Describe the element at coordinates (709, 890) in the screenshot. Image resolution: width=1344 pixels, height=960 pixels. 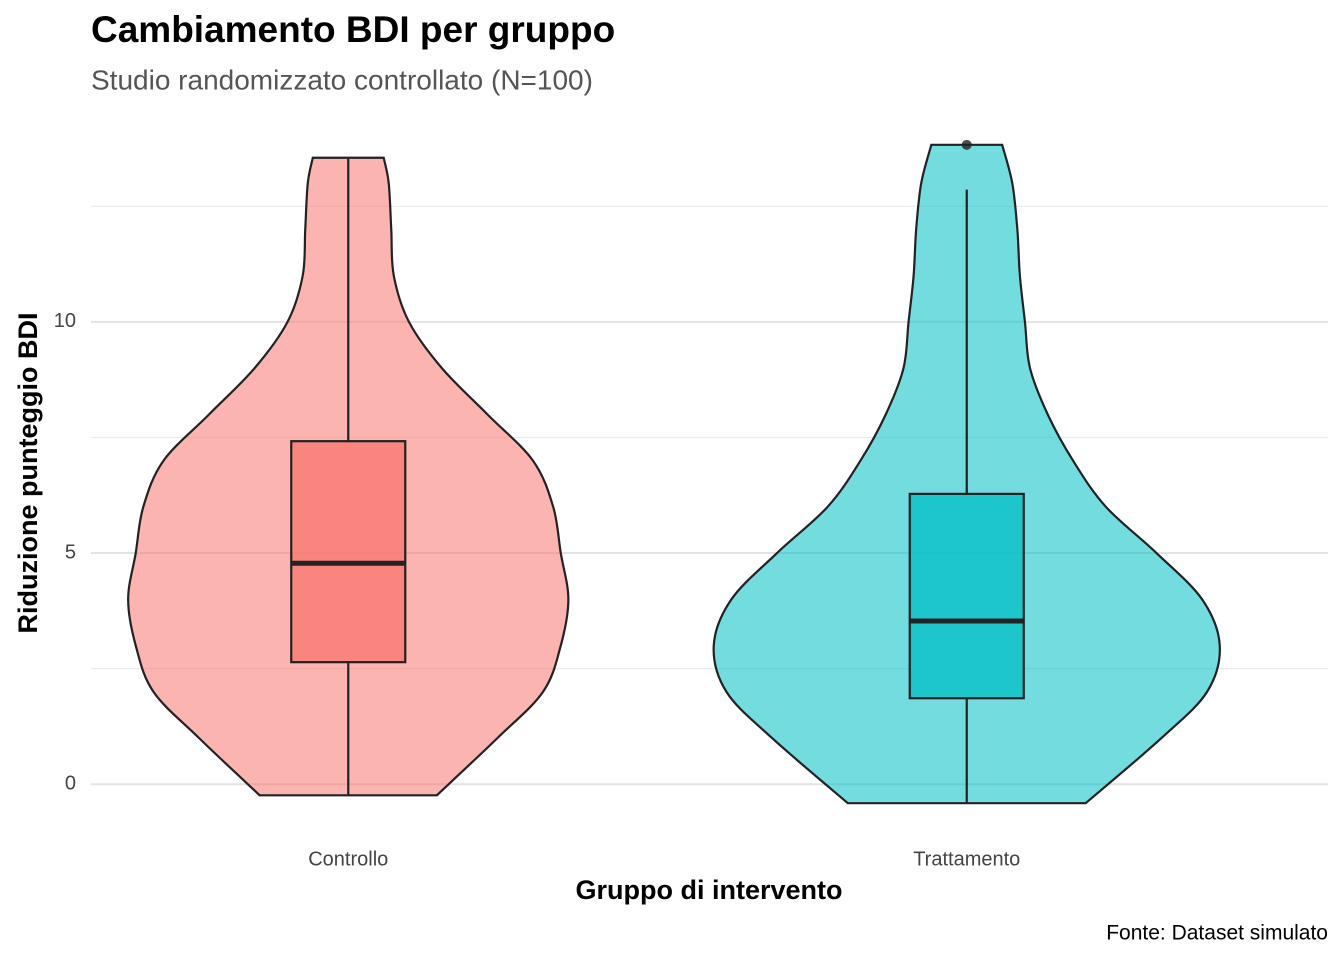
I see `x-axis-title: Gruppo di intervento` at that location.